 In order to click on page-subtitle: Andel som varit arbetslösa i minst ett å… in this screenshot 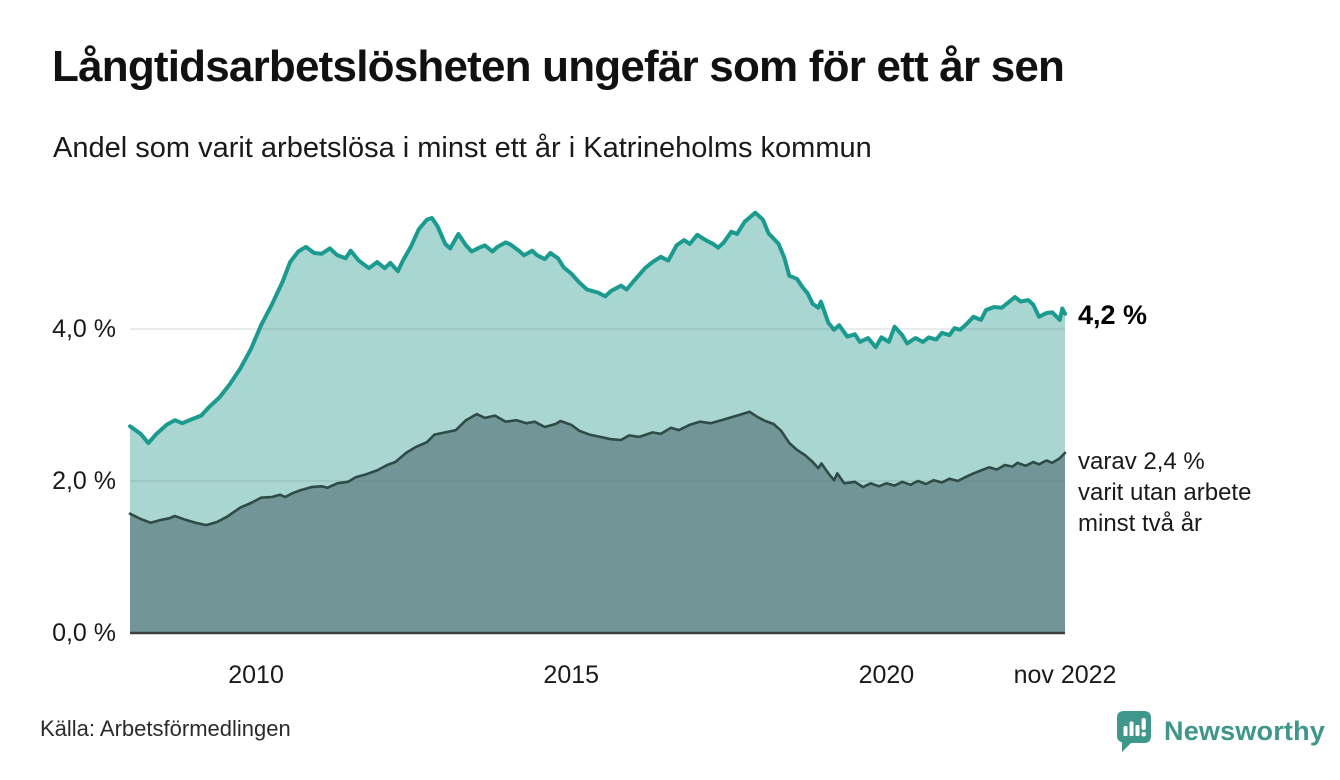, I will do `click(462, 148)`.